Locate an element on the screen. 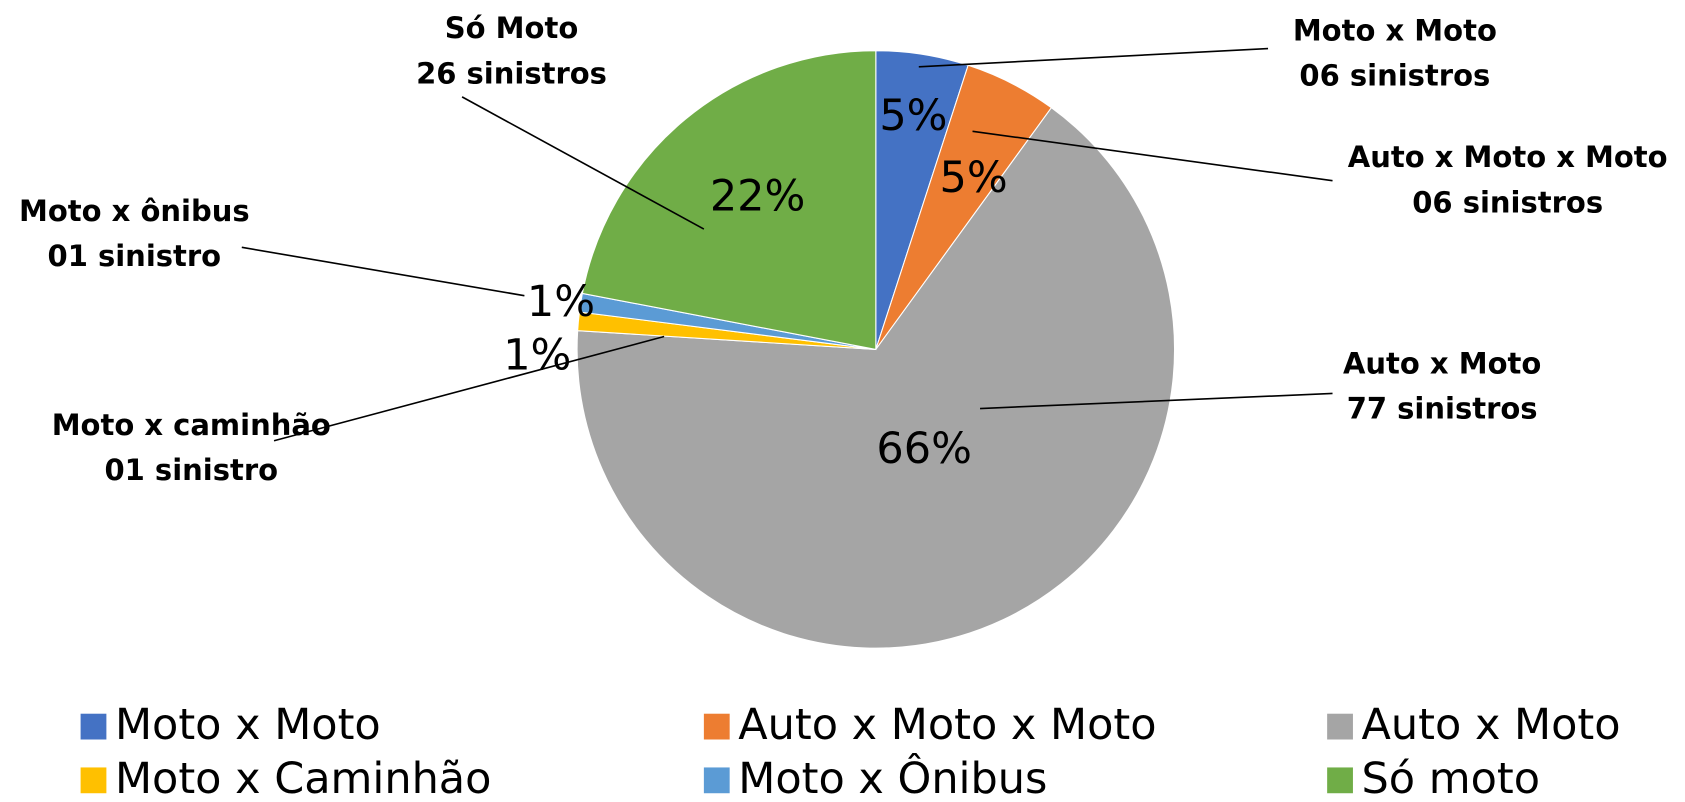  pie-slice is located at coordinates (729, 200).